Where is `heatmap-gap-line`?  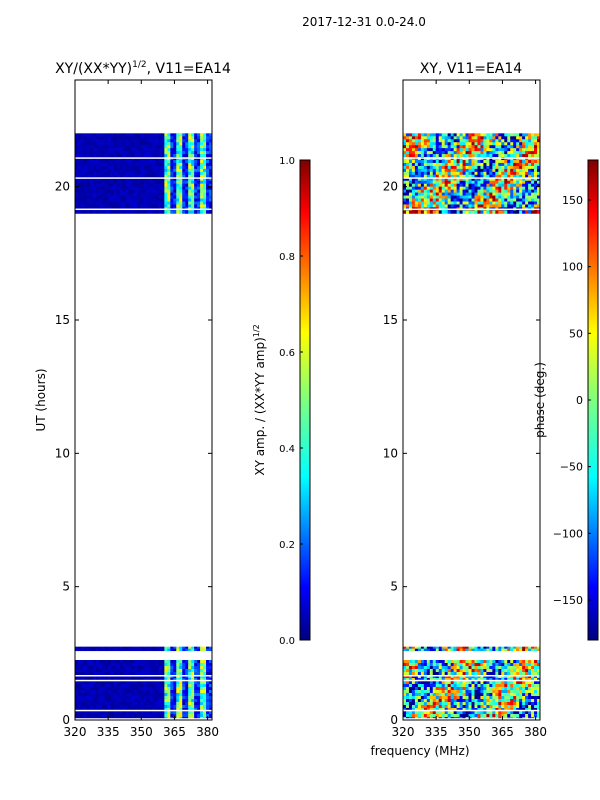
heatmap-gap-line is located at coordinates (143, 178).